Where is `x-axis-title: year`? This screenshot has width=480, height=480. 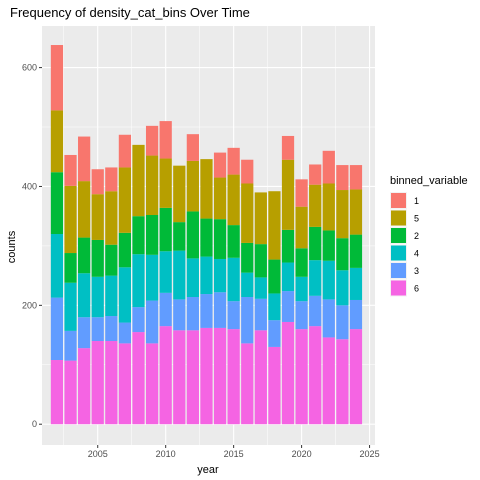 x-axis-title: year is located at coordinates (208, 470).